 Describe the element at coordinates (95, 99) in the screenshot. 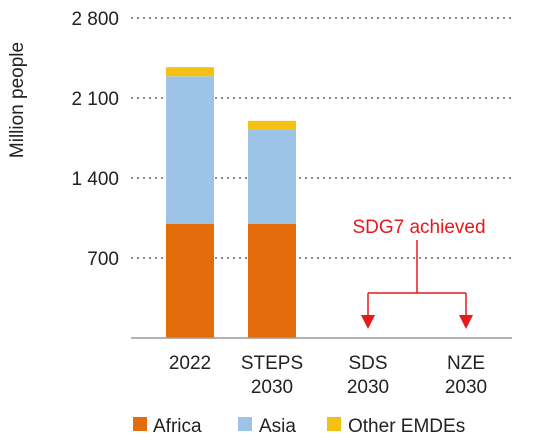

I see `y-tick-label: 2 100` at that location.